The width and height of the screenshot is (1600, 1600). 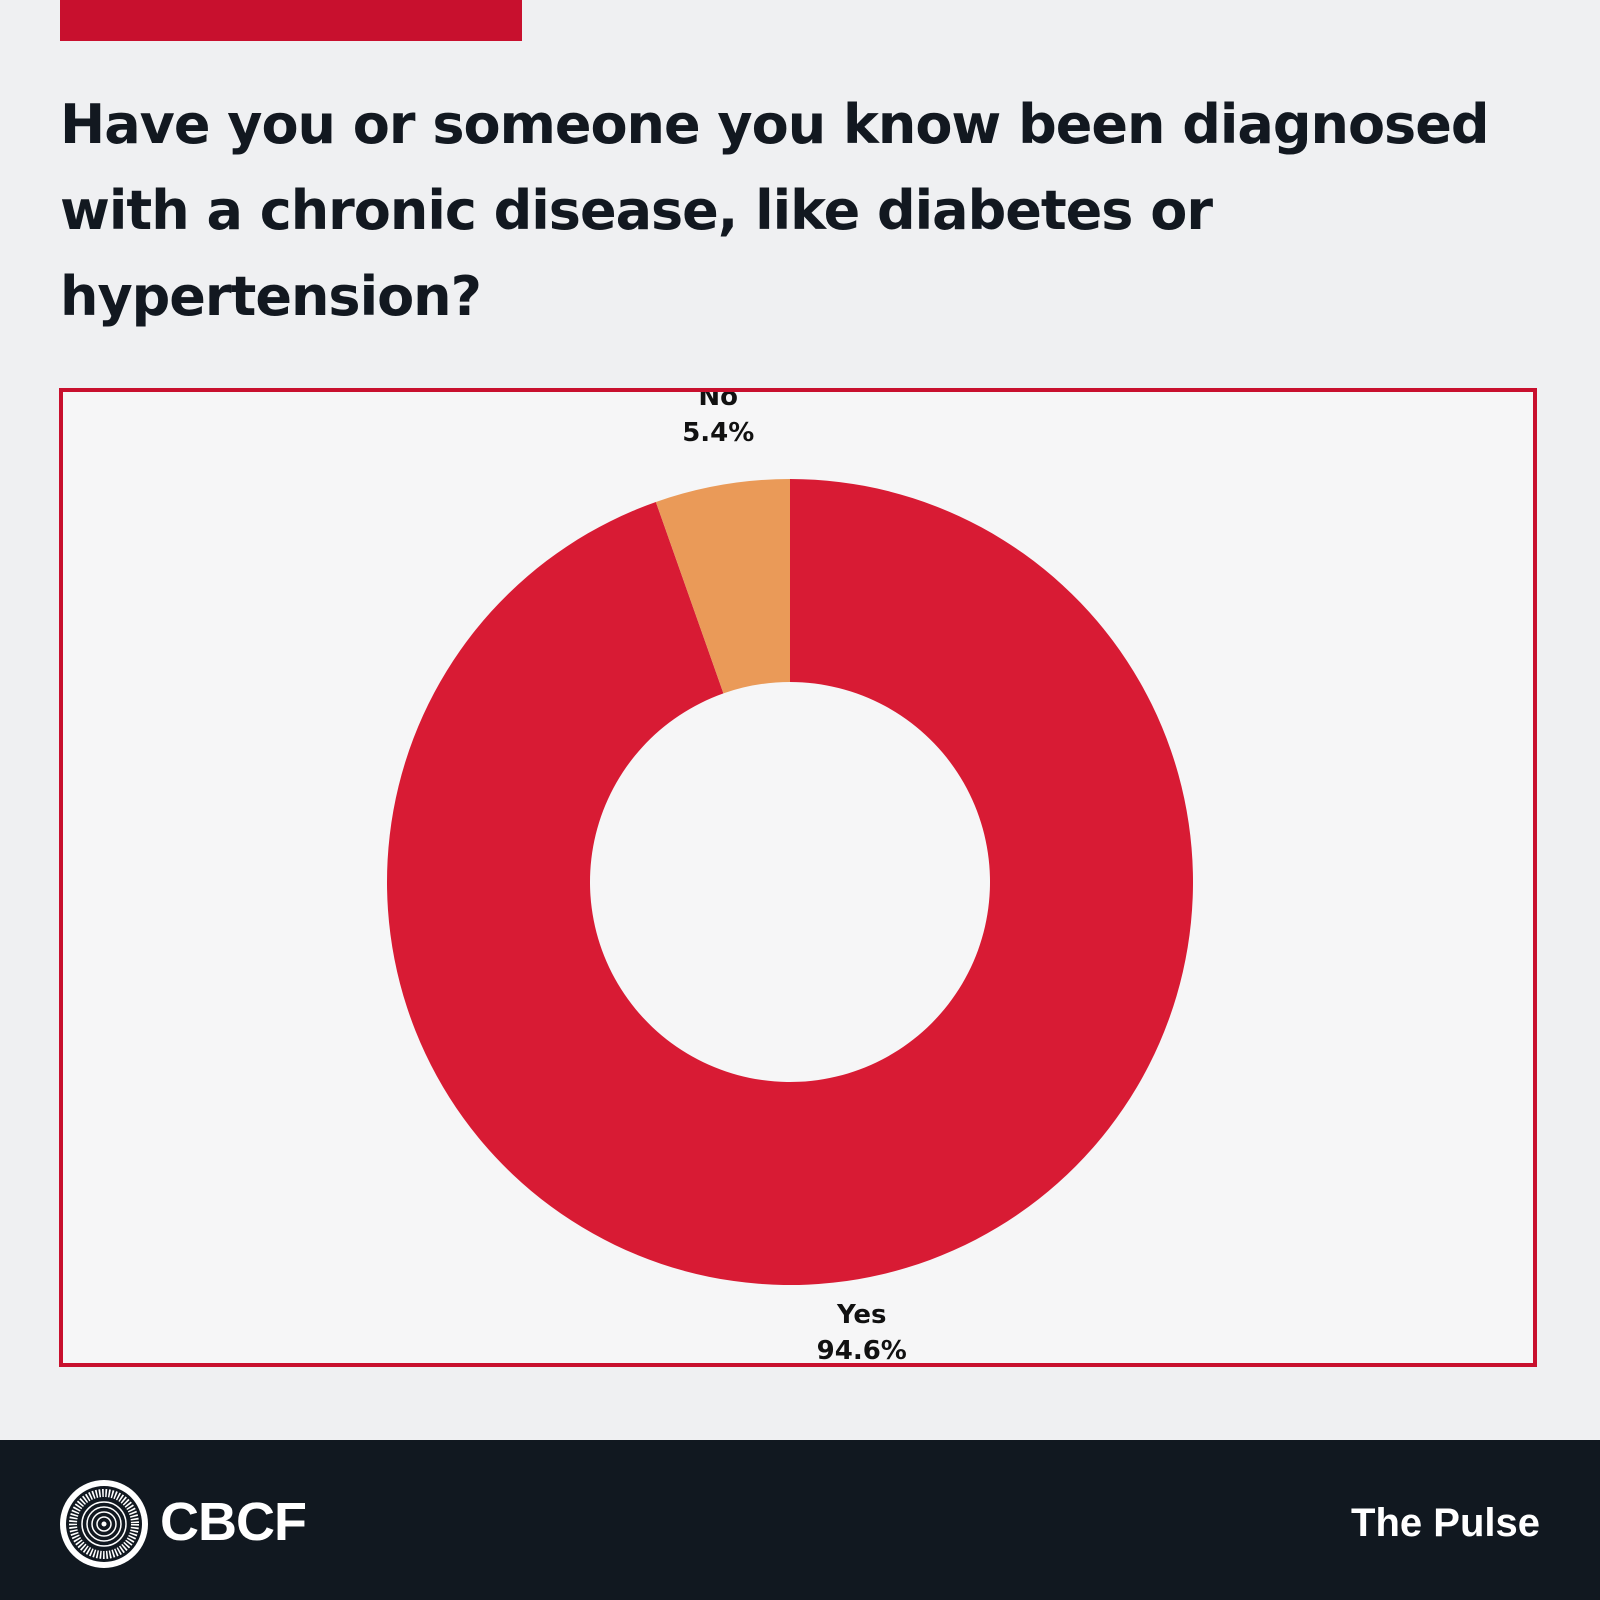 What do you see at coordinates (291, 20) in the screenshot?
I see `accent-bar` at bounding box center [291, 20].